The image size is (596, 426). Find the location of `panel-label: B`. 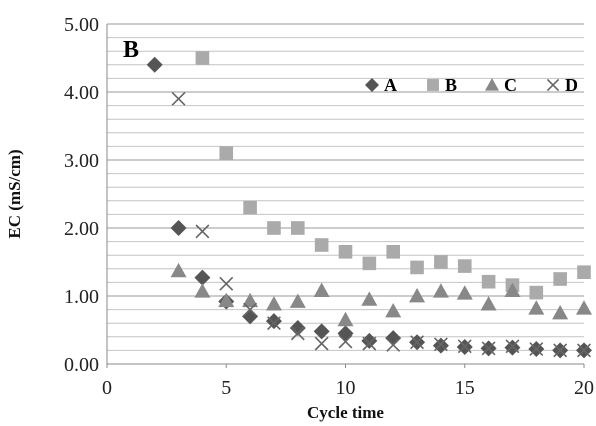

panel-label: B is located at coordinates (131, 50).